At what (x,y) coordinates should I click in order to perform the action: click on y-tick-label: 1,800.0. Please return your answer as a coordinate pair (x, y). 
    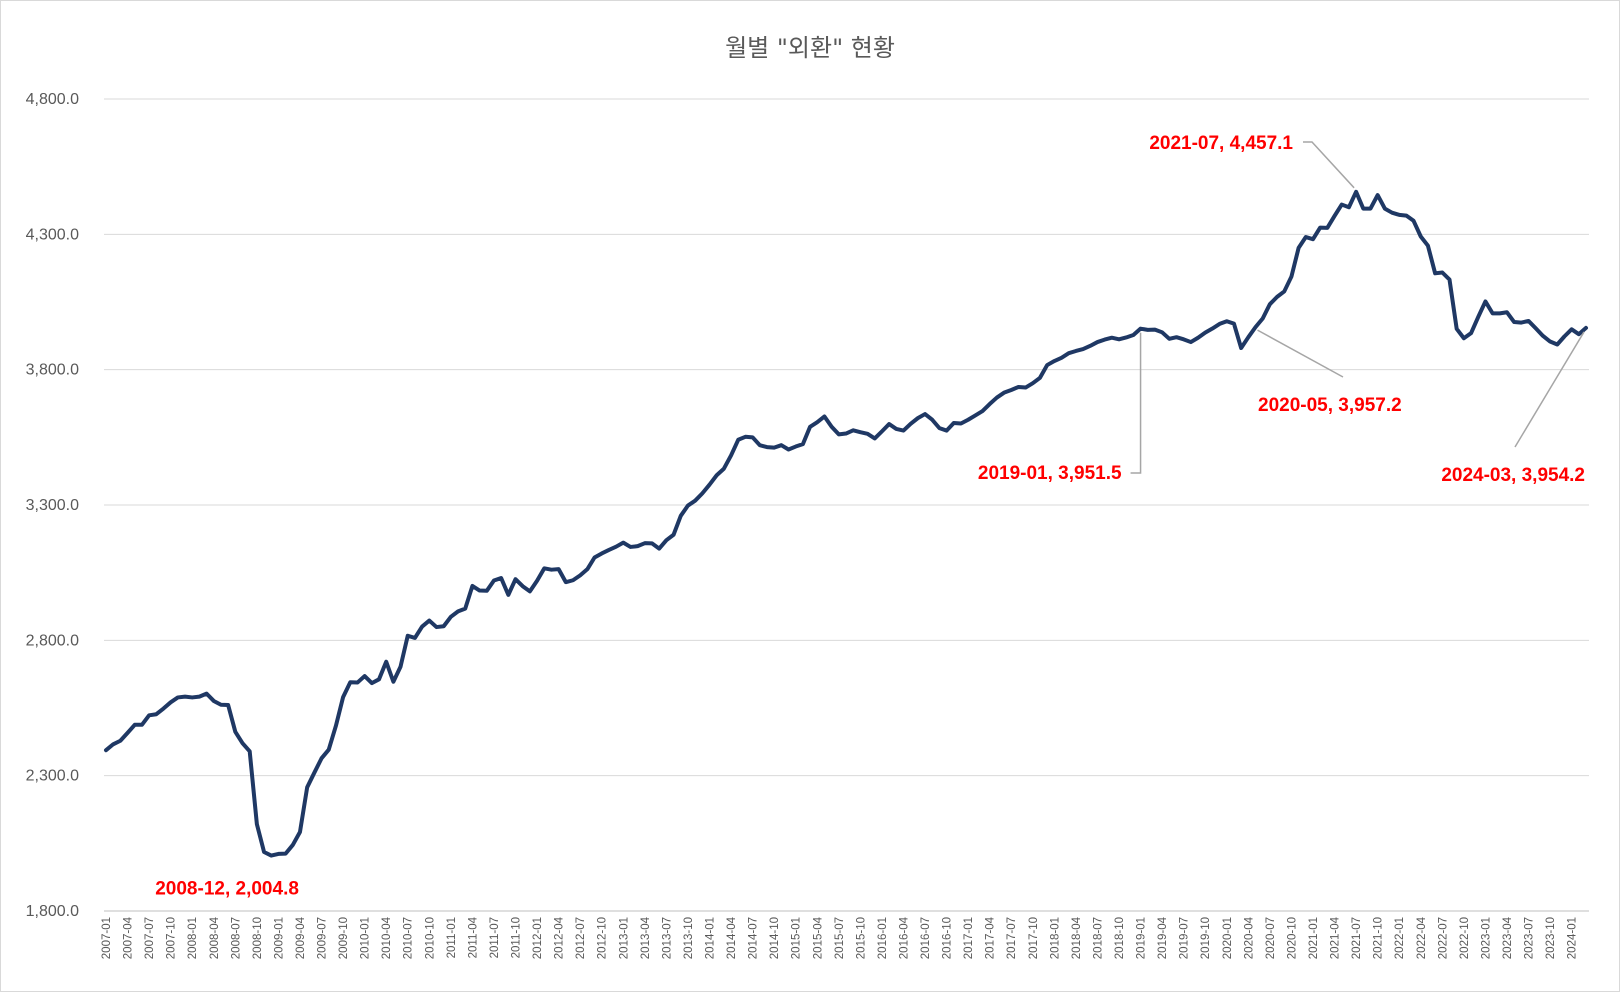
    Looking at the image, I should click on (52, 911).